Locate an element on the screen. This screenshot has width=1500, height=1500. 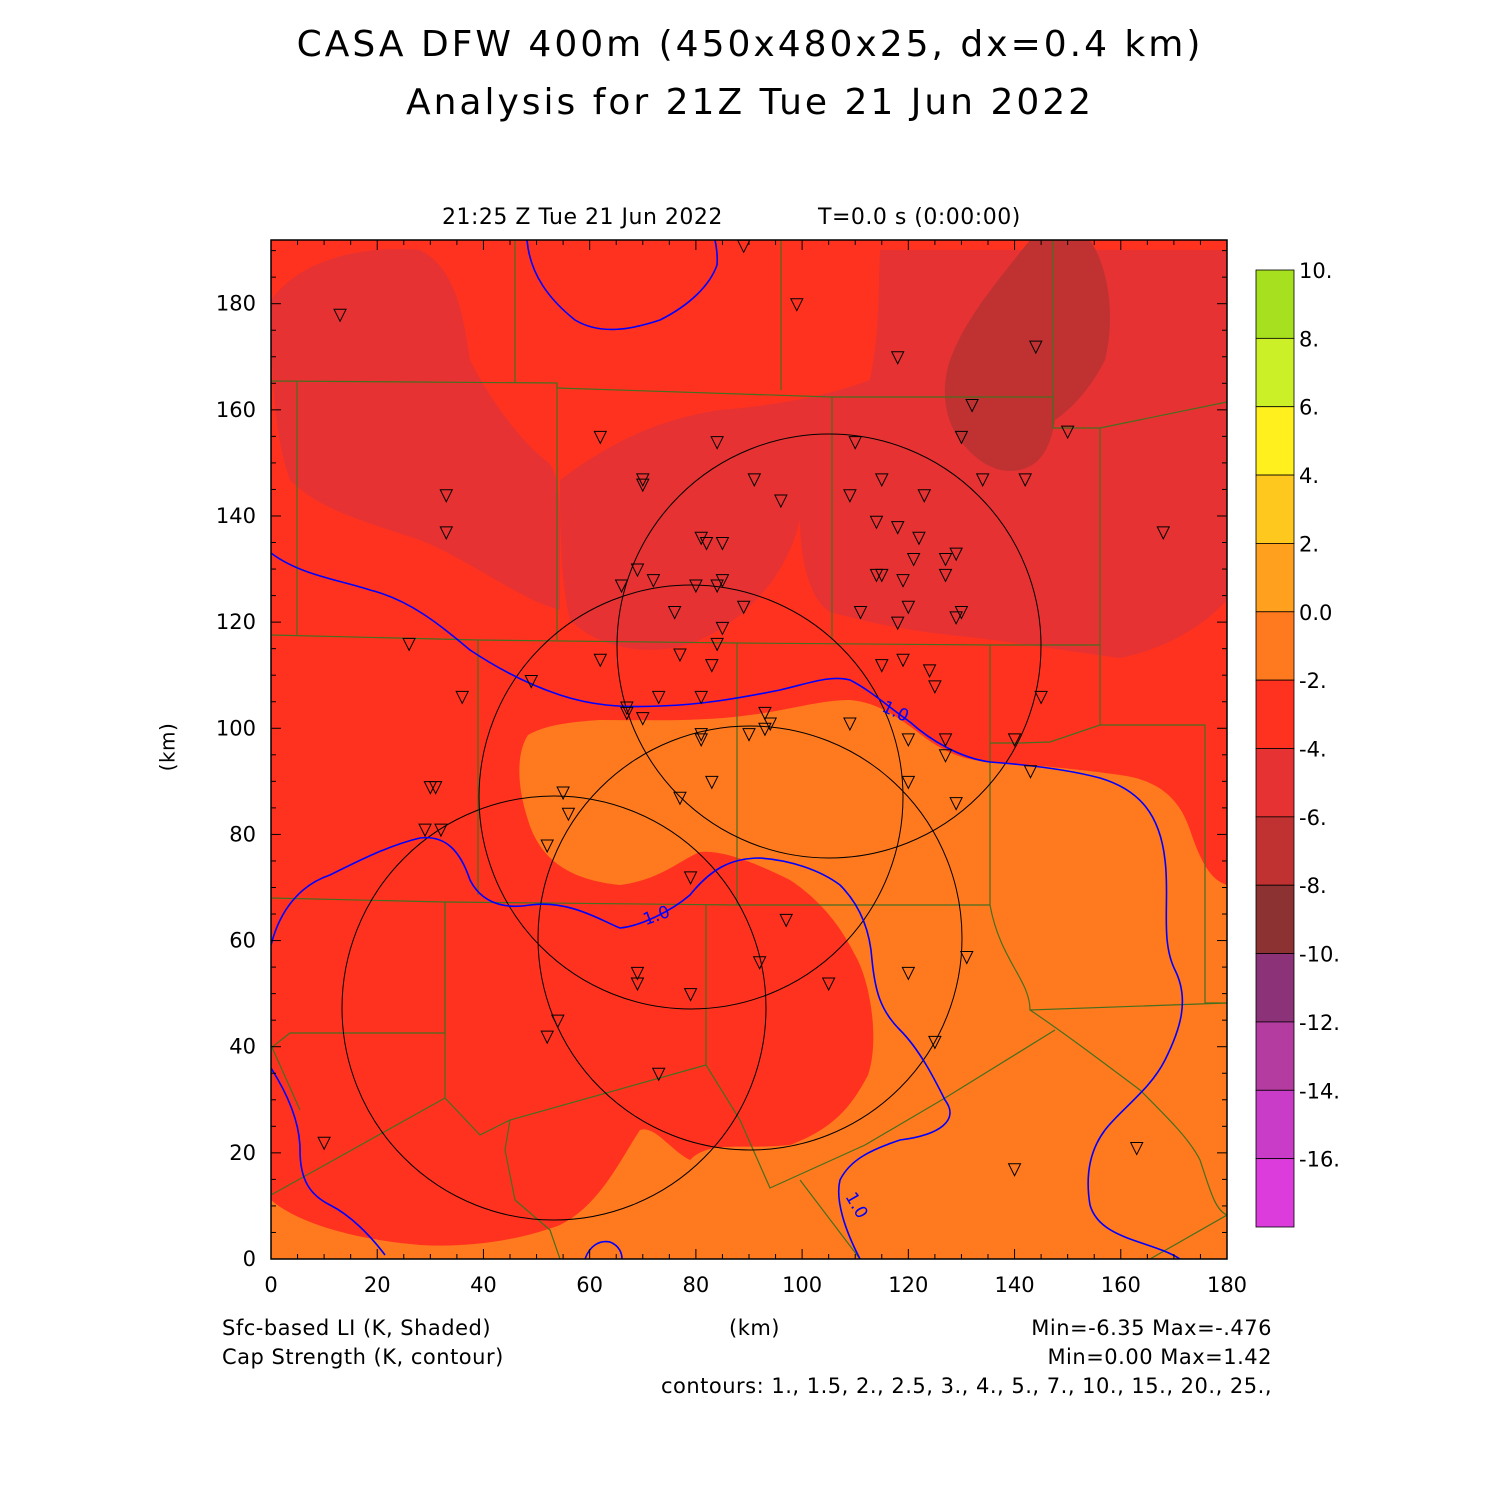
y-tick-label: 80 is located at coordinates (242, 834).